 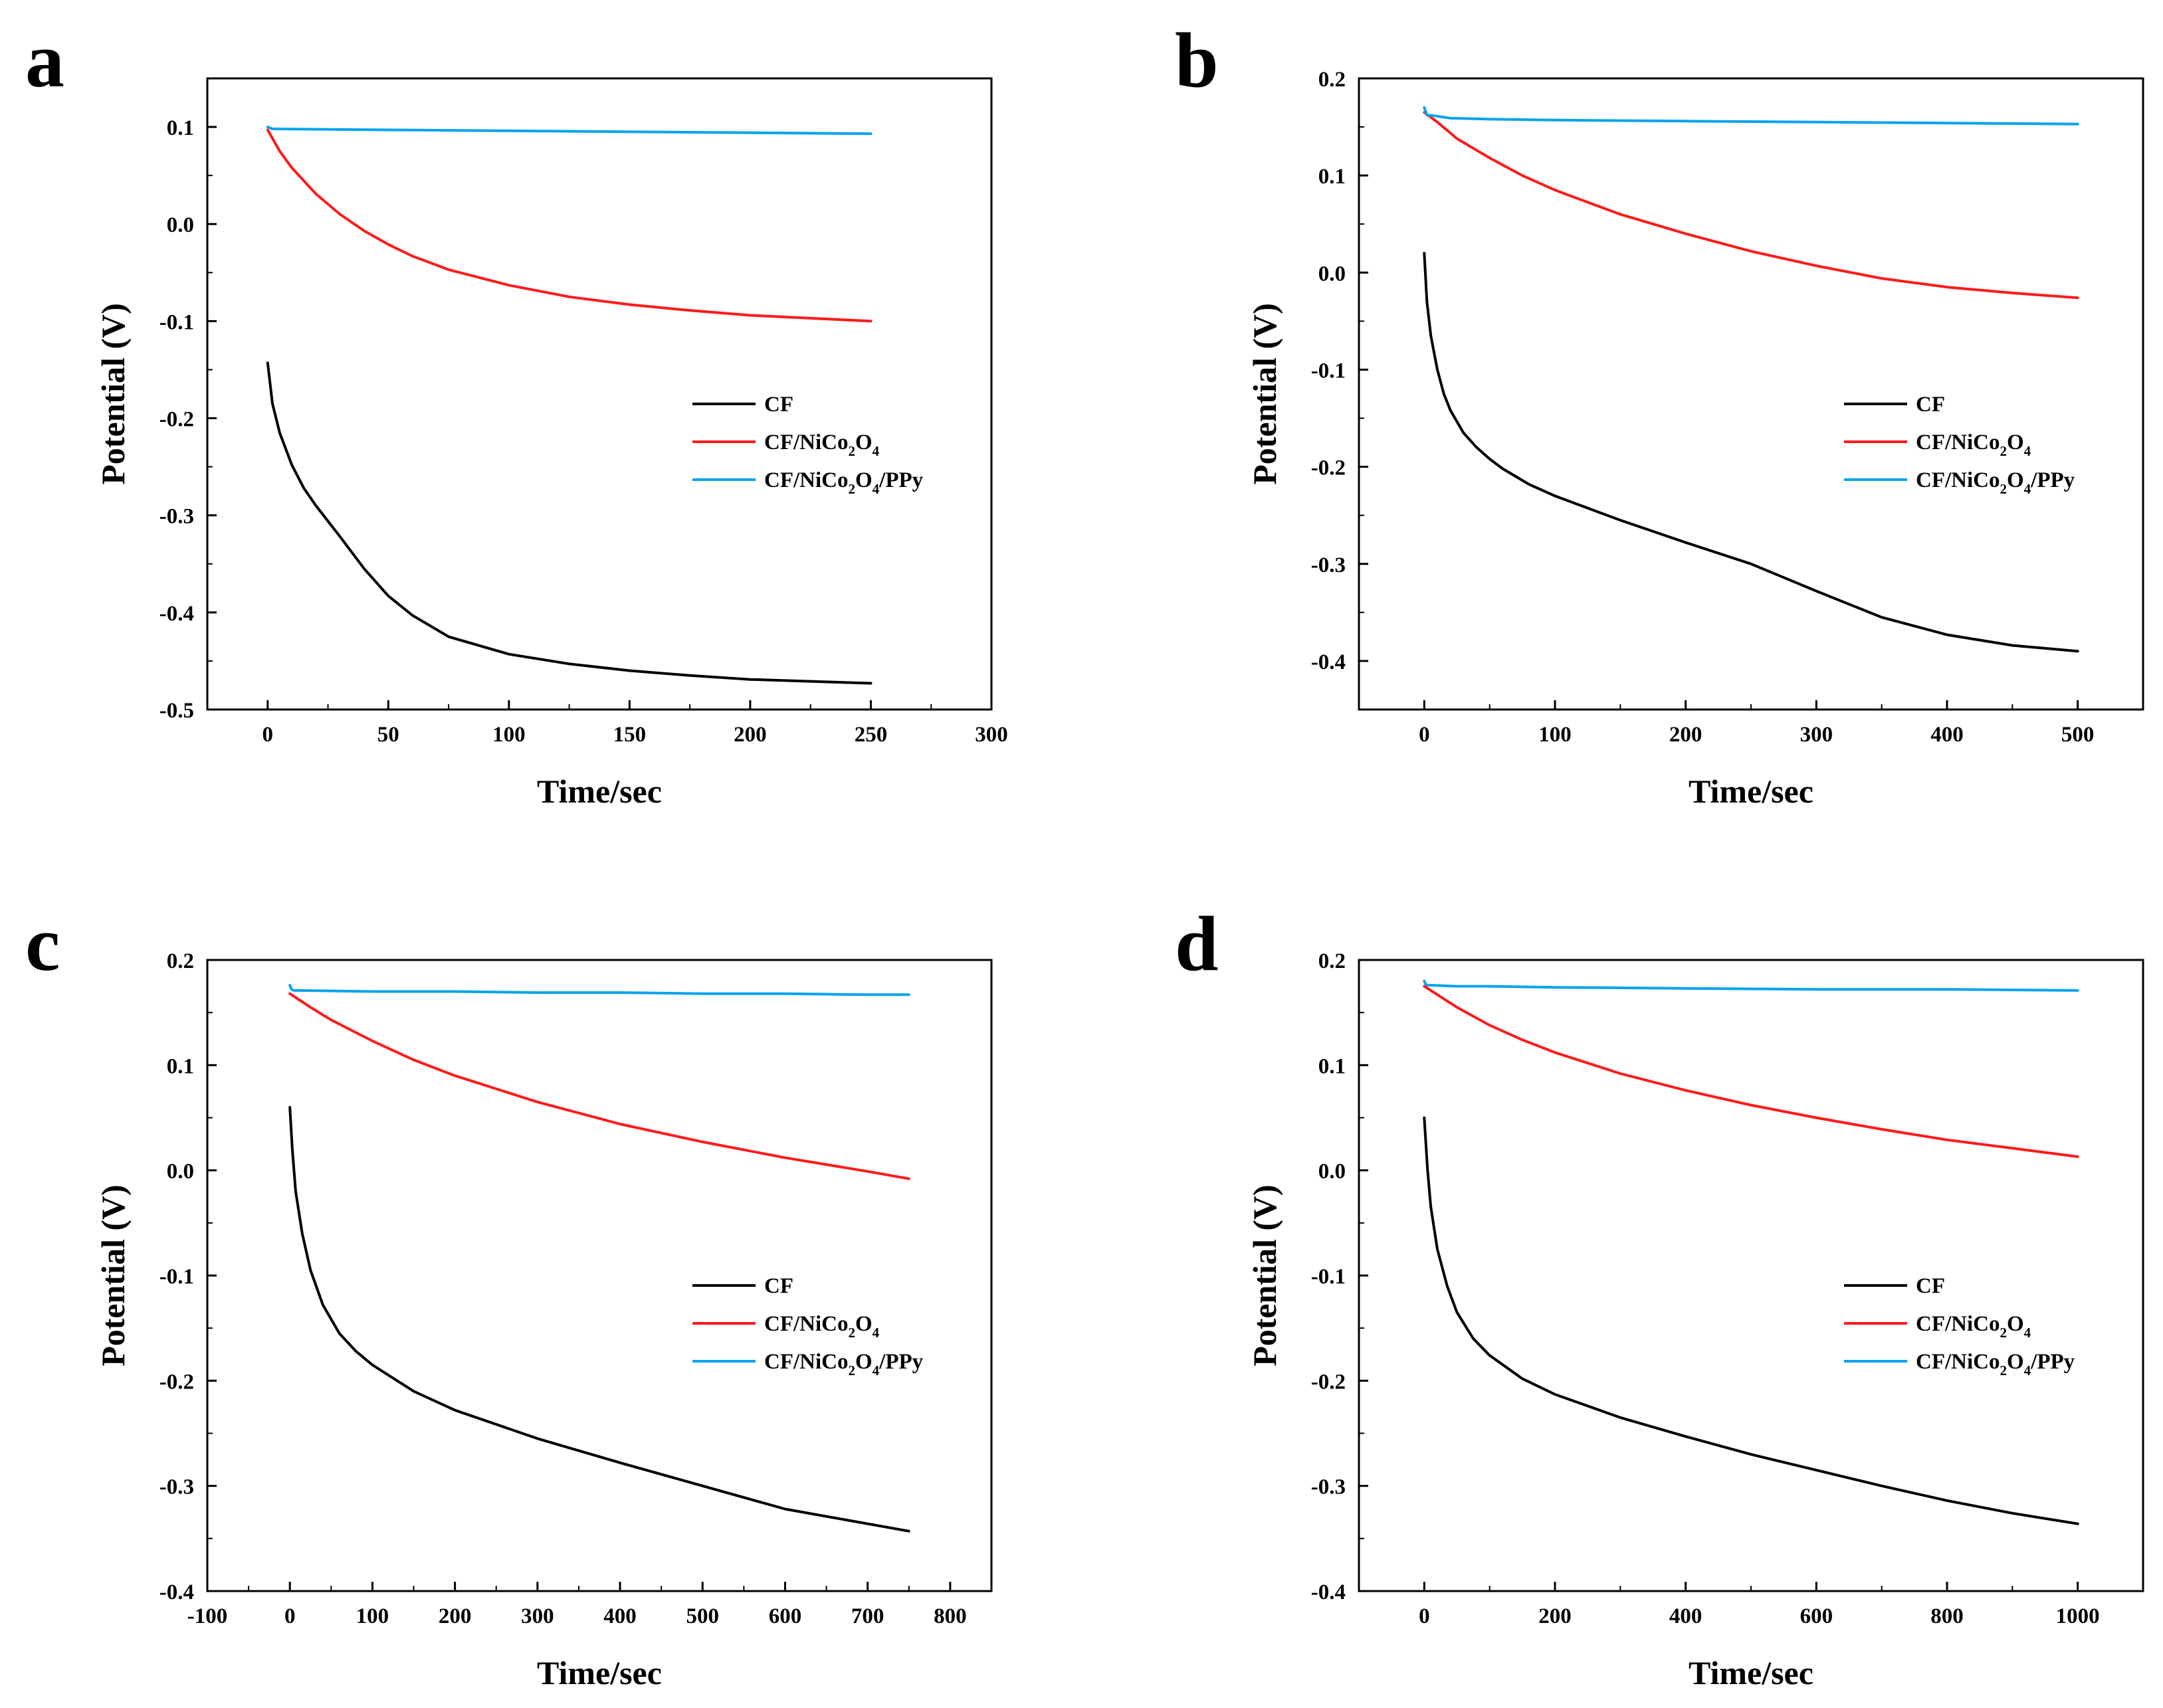 What do you see at coordinates (868, 1616) in the screenshot?
I see `x-tick-label: 700` at bounding box center [868, 1616].